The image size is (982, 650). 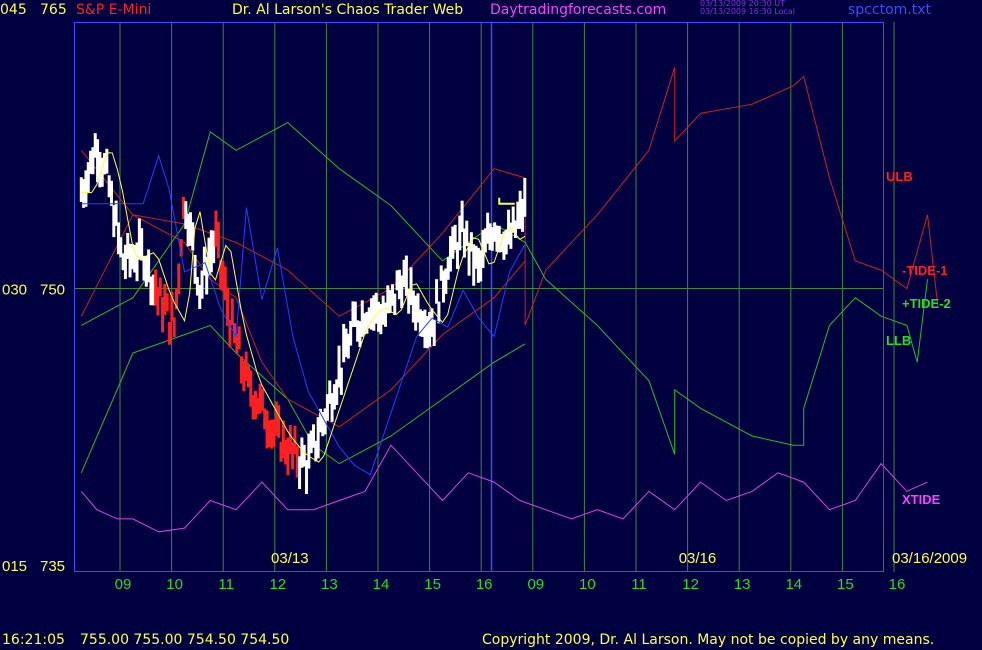 What do you see at coordinates (926, 303) in the screenshot?
I see `series-label: +TIDE-2` at bounding box center [926, 303].